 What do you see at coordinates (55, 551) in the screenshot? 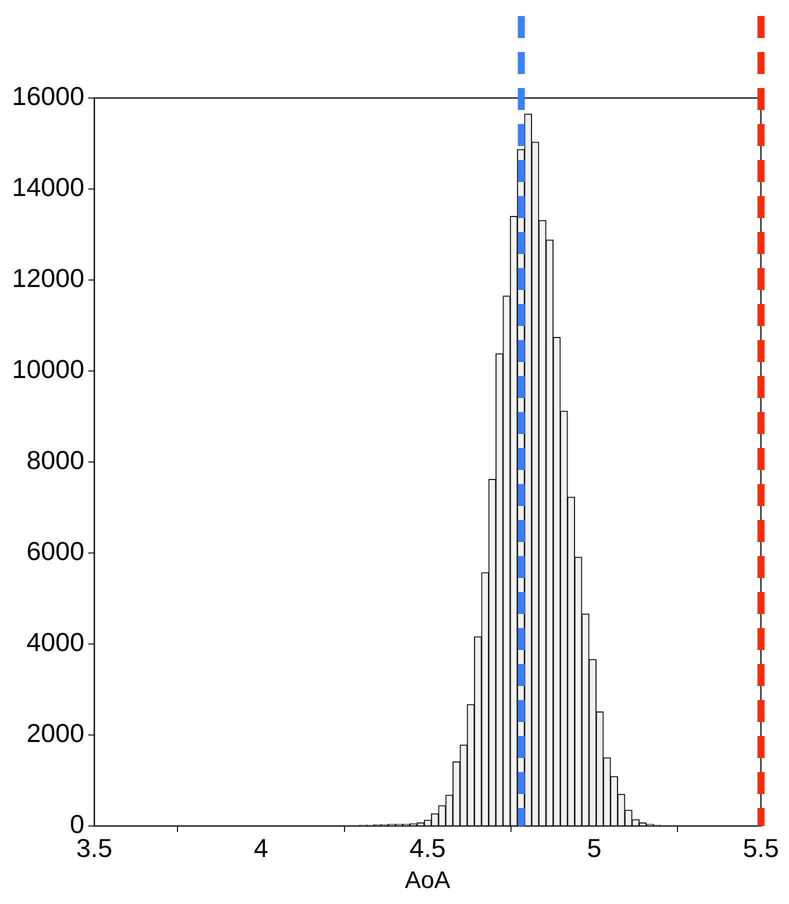
I see `y-tick-label: 6000` at bounding box center [55, 551].